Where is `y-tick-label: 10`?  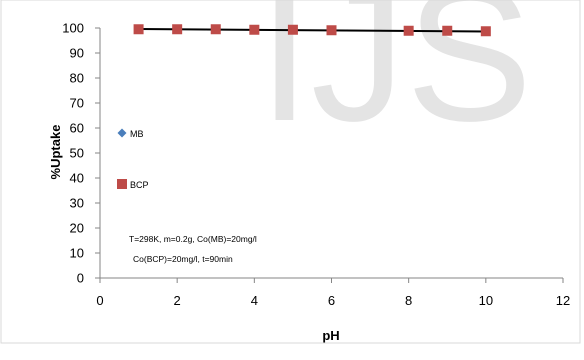 y-tick-label: 10 is located at coordinates (77, 253).